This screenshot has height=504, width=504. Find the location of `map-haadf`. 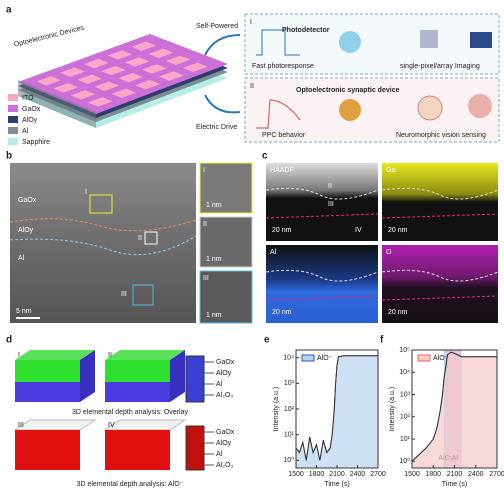

map-haadf is located at coordinates (322, 202).